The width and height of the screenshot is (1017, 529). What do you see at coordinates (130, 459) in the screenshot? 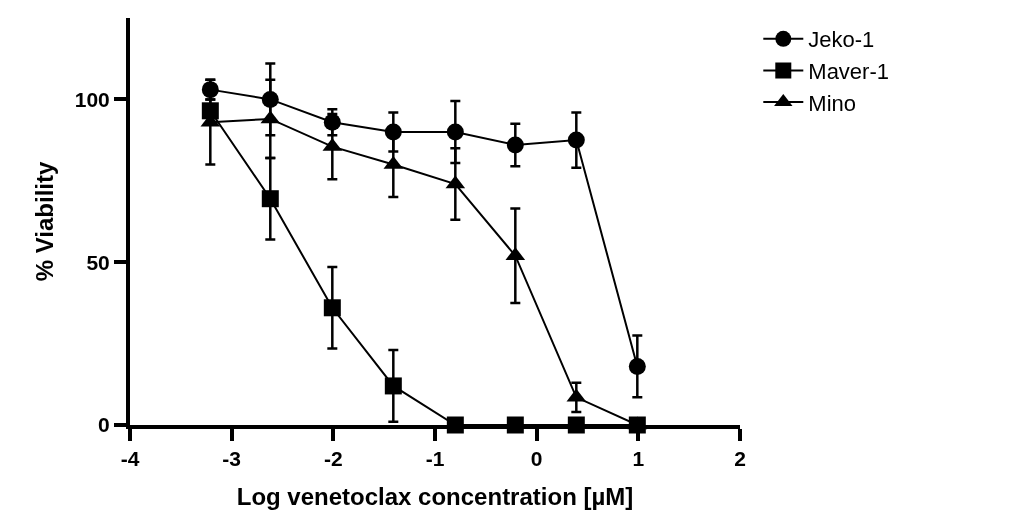
I see `x-tick-label: -4` at bounding box center [130, 459].